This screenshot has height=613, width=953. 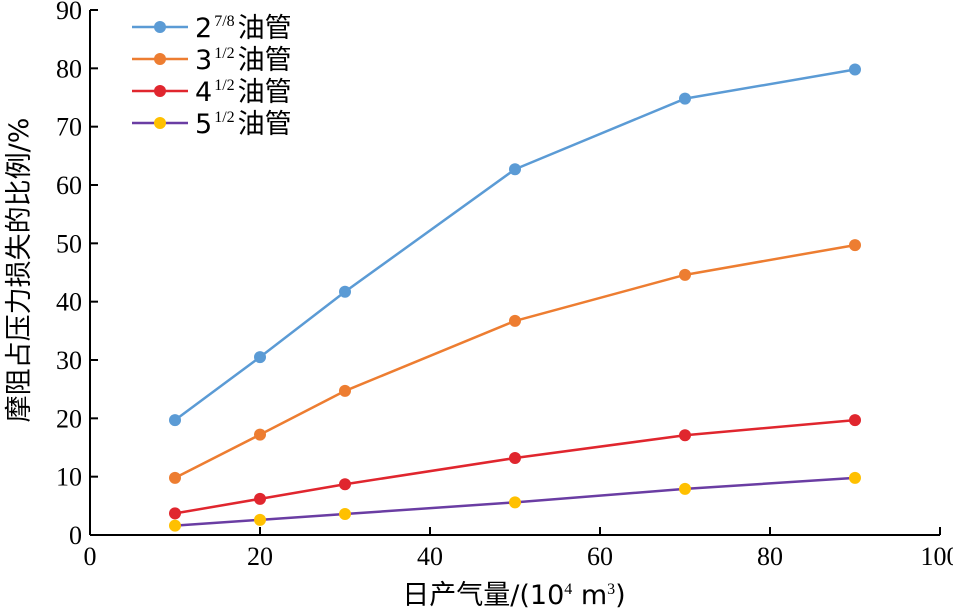 I want to click on y-tick-label: 50, so click(x=69, y=243).